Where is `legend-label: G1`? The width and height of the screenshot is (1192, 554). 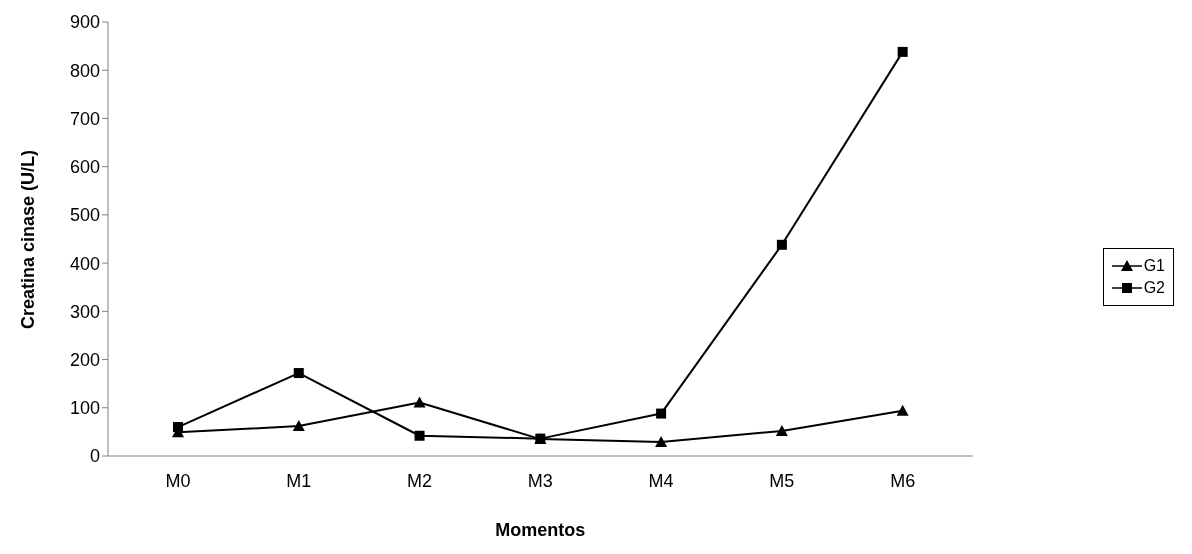 legend-label: G1 is located at coordinates (1154, 266).